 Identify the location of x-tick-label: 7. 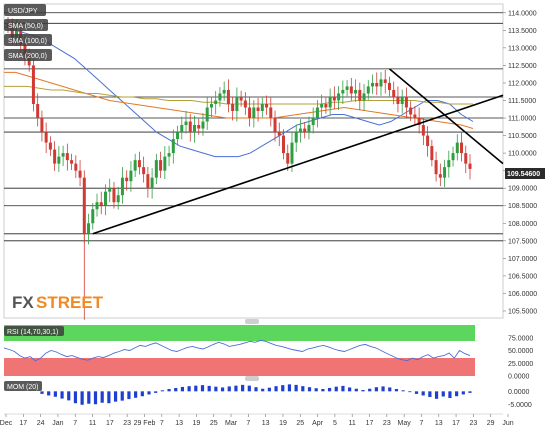
(421, 423).